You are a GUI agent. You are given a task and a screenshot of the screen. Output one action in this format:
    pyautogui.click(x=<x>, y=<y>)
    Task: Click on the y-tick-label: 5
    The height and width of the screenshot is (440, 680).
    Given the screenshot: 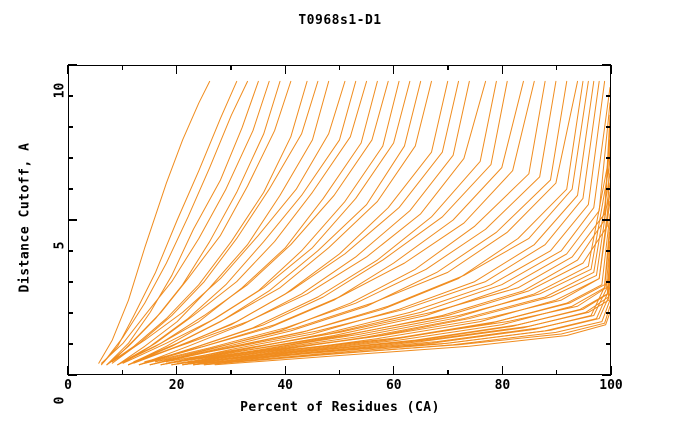 What is the action you would take?
    pyautogui.click(x=60, y=245)
    